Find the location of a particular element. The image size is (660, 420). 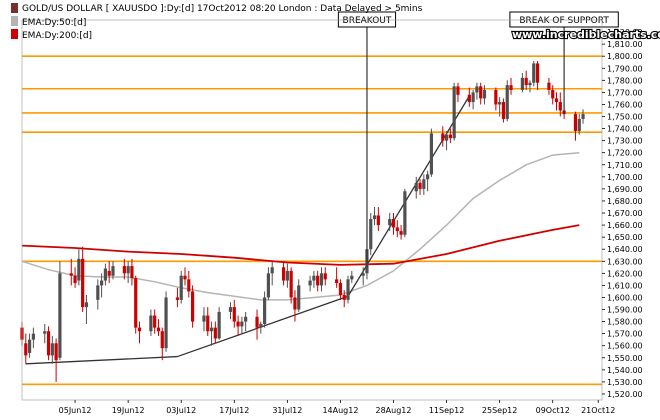

x-tick-label: 17Jul12 is located at coordinates (234, 410).